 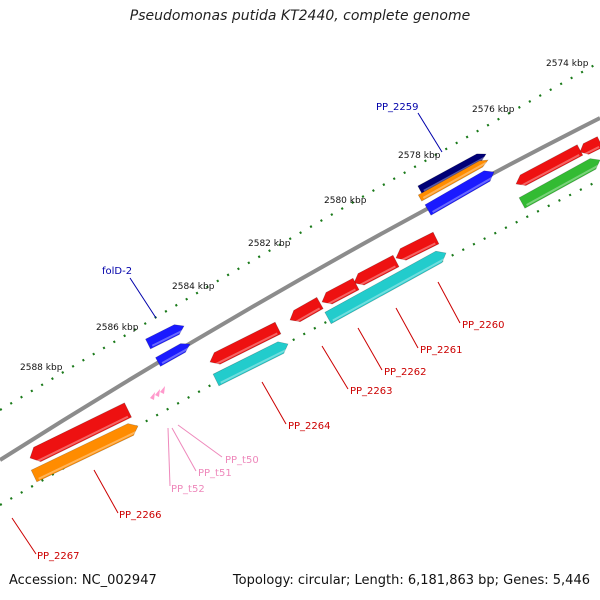 What do you see at coordinates (215, 473) in the screenshot?
I see `gene-label: PP_t51` at bounding box center [215, 473].